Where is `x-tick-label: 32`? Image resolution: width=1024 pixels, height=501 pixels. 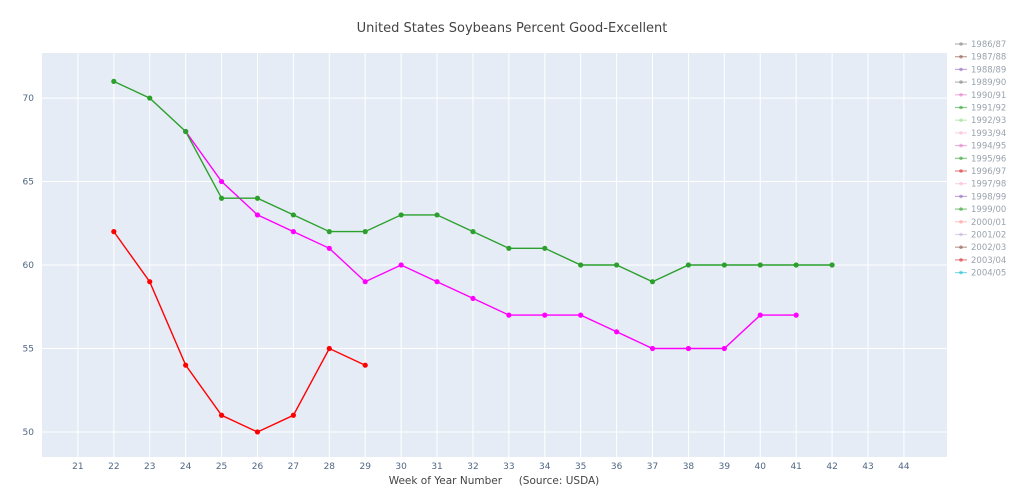 x-tick-label: 32 is located at coordinates (472, 467).